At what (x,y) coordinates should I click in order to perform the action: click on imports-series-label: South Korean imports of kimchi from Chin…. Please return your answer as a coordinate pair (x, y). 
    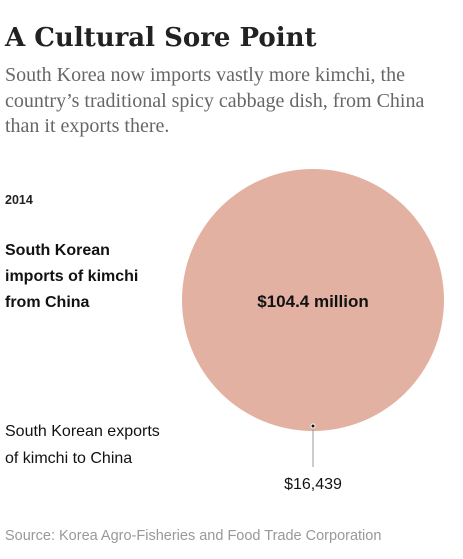
    Looking at the image, I should click on (72, 276).